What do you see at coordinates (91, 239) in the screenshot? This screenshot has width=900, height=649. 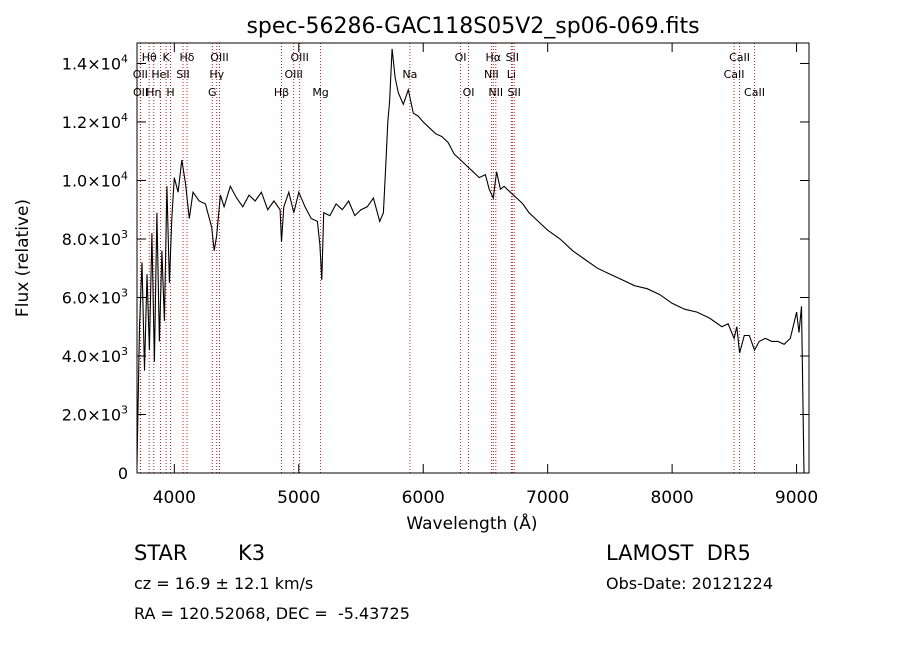 I see `y-tick-mantissa-4: 8.0×10` at bounding box center [91, 239].